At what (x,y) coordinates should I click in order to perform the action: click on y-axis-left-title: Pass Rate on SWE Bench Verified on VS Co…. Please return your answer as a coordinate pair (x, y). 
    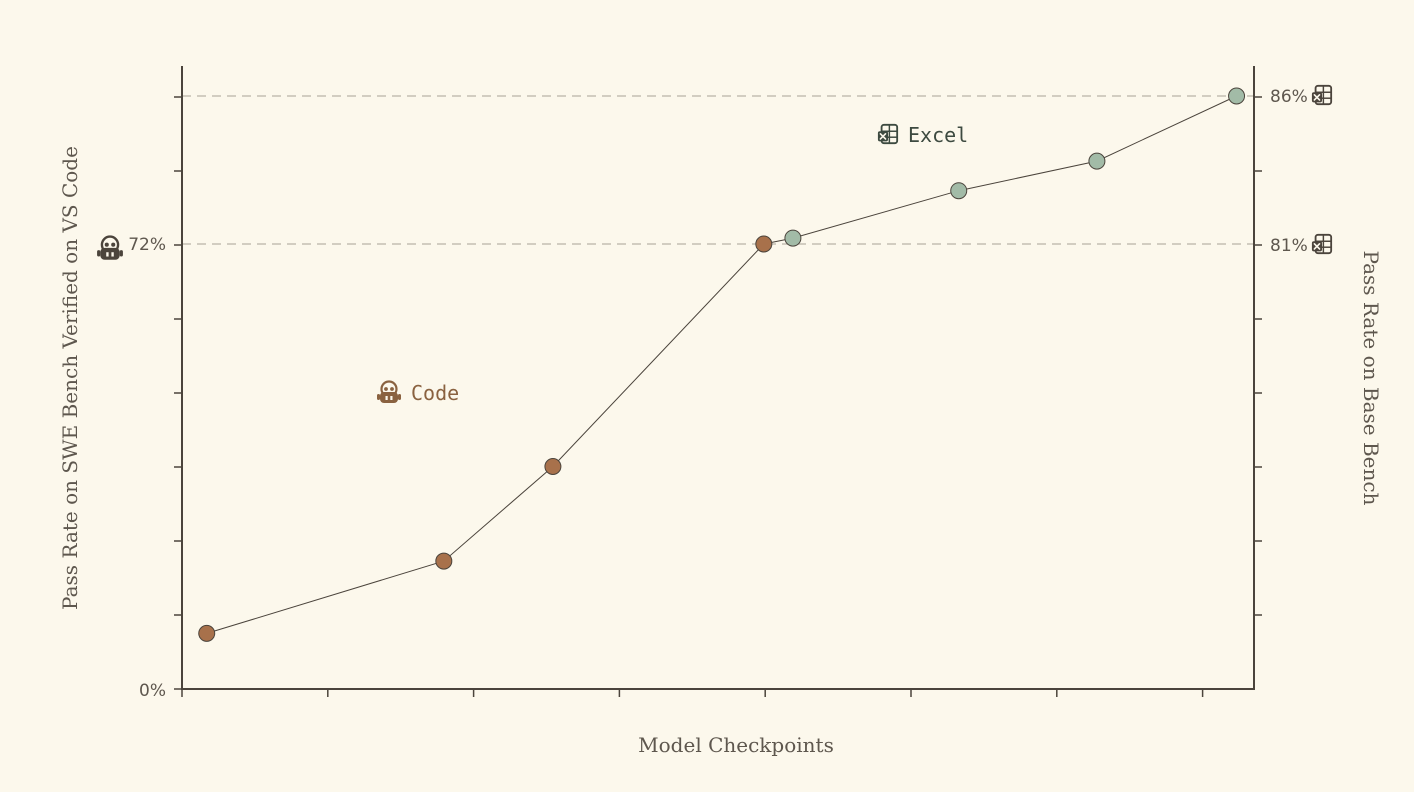
    Looking at the image, I should click on (70, 378).